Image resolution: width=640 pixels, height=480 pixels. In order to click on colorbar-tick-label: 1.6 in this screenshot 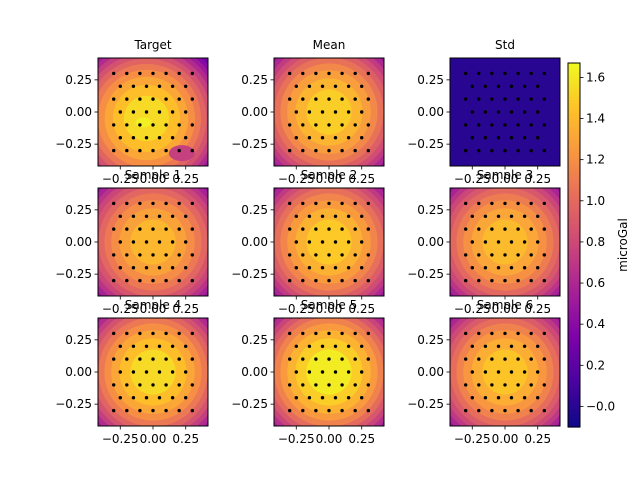, I will do `click(595, 77)`.